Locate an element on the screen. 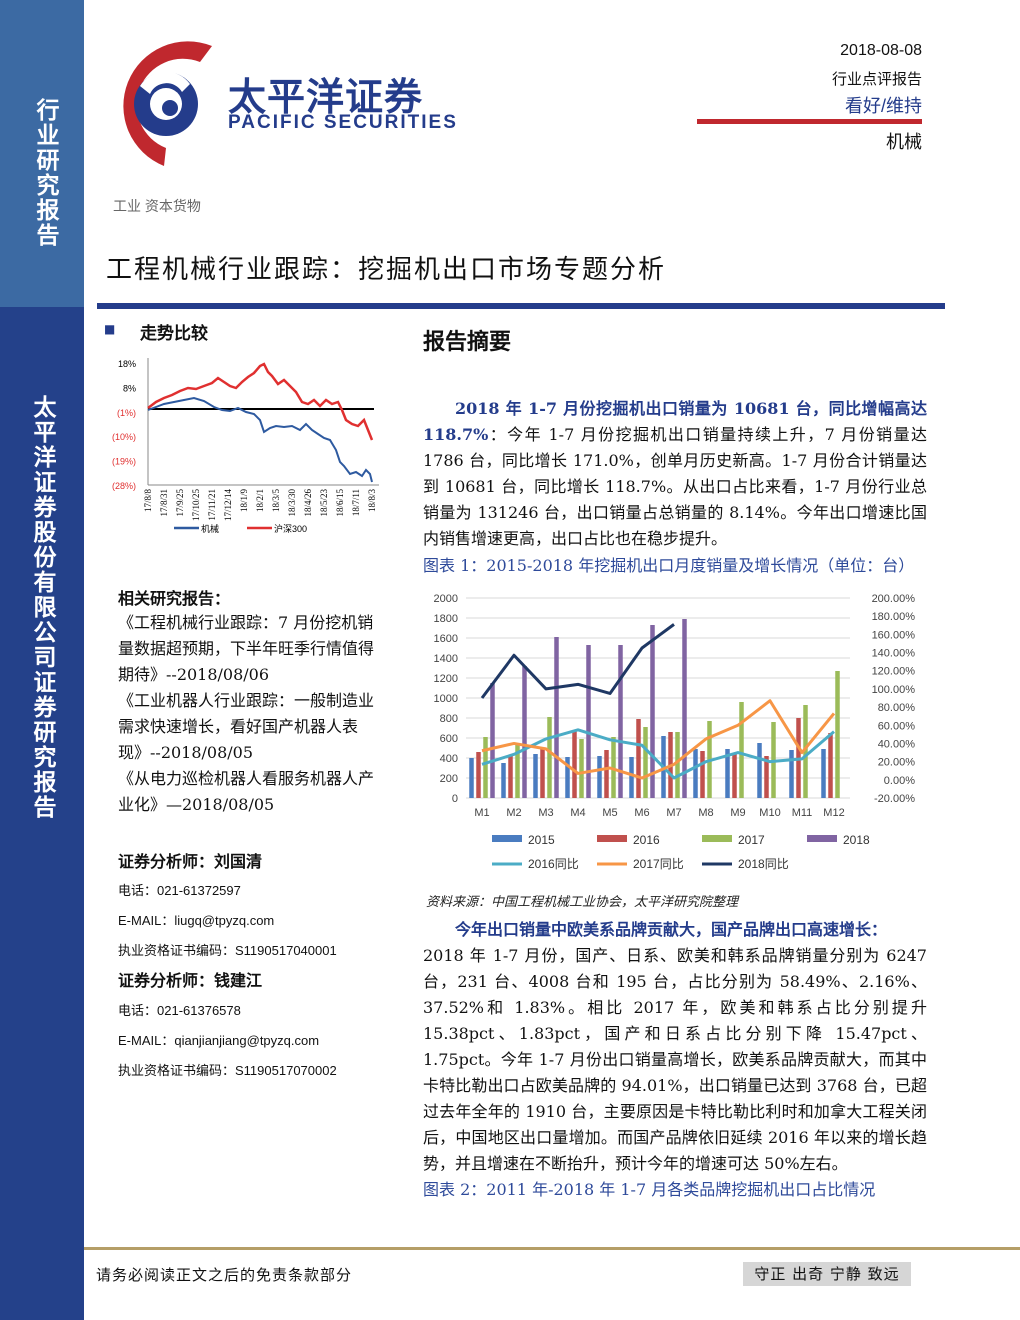 The height and width of the screenshot is (1320, 1020). trend-x-tick: 18/5/23 is located at coordinates (324, 503).